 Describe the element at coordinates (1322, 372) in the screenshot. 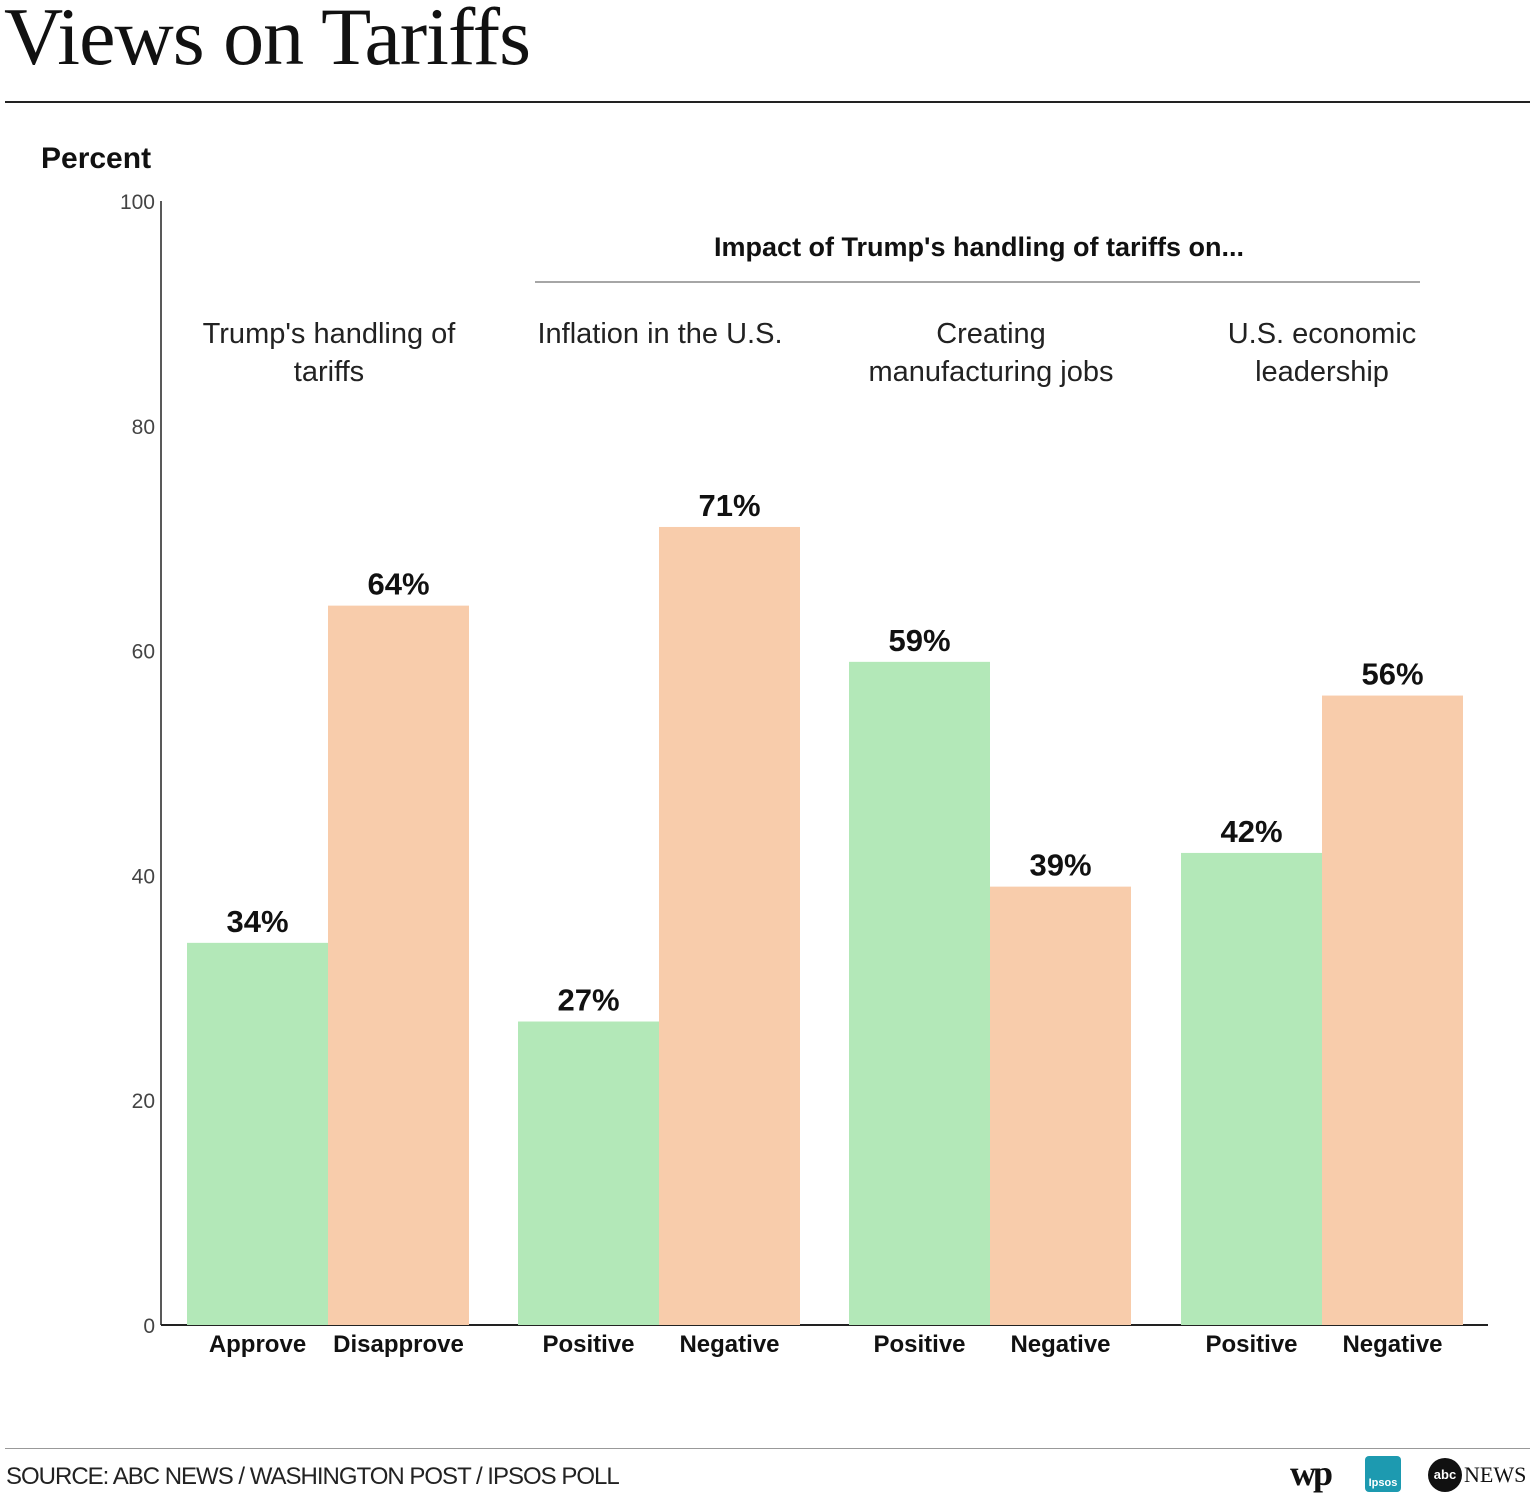

I see `group-title: leadership` at that location.